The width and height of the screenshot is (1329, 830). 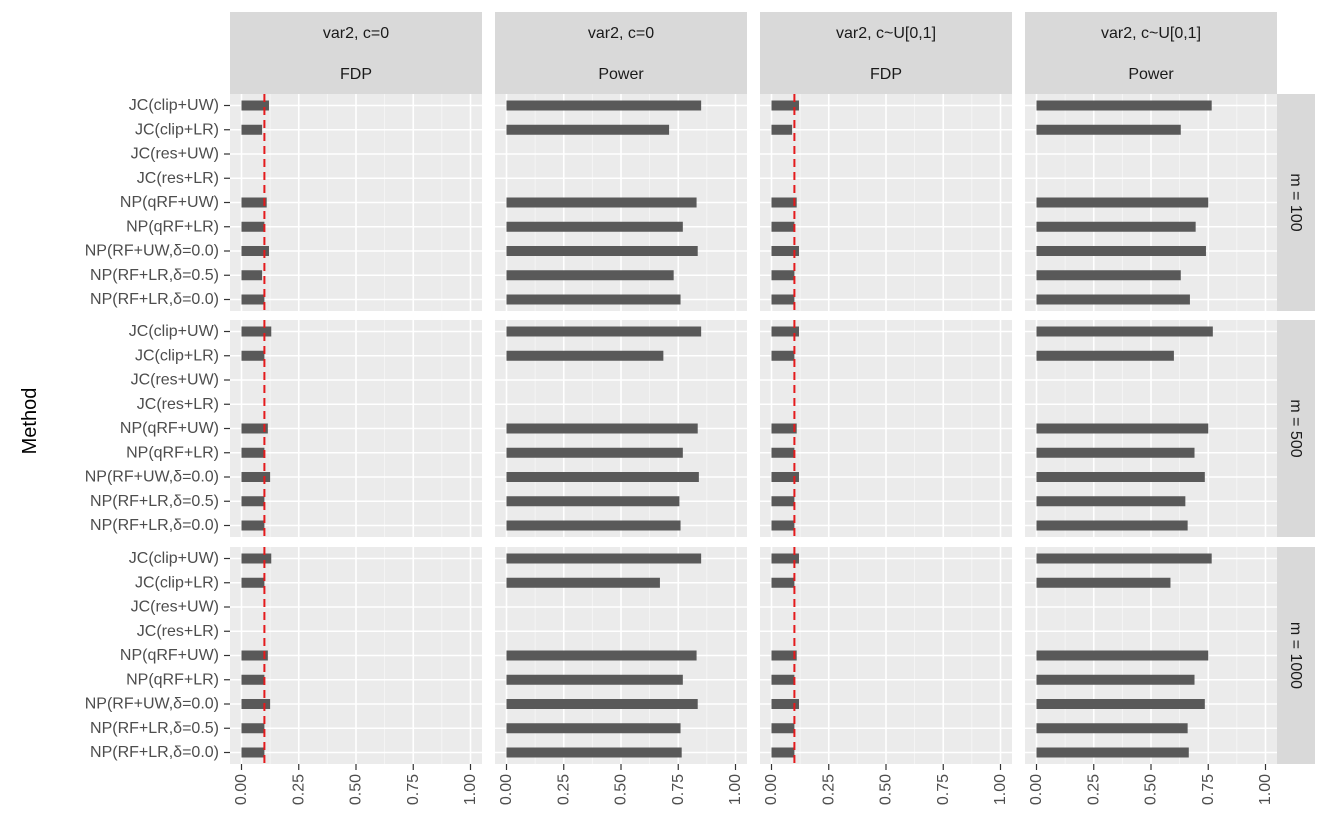 I want to click on column-strip-bottom-label: Power, so click(x=621, y=74).